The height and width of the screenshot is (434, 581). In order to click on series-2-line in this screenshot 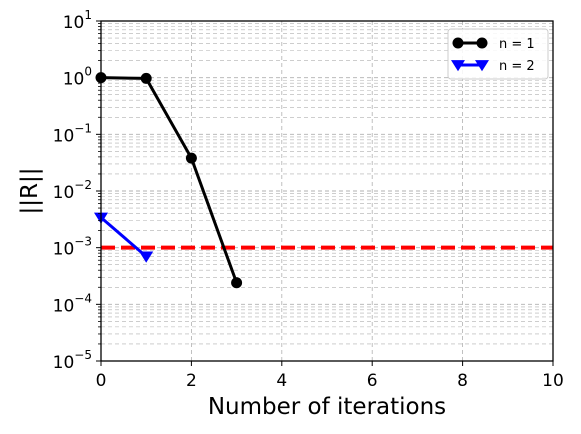, I will do `click(124, 237)`.